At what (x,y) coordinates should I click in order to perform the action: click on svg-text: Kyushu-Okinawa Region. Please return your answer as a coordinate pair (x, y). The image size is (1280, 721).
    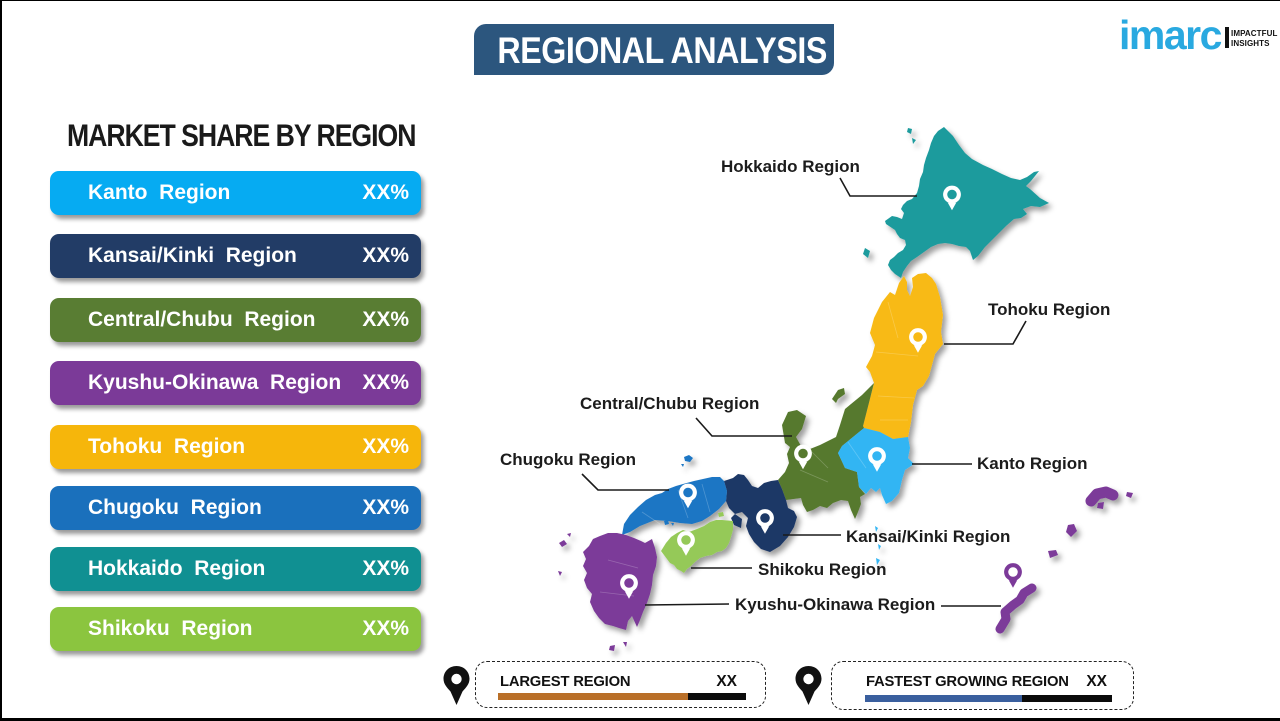
    Looking at the image, I should click on (835, 604).